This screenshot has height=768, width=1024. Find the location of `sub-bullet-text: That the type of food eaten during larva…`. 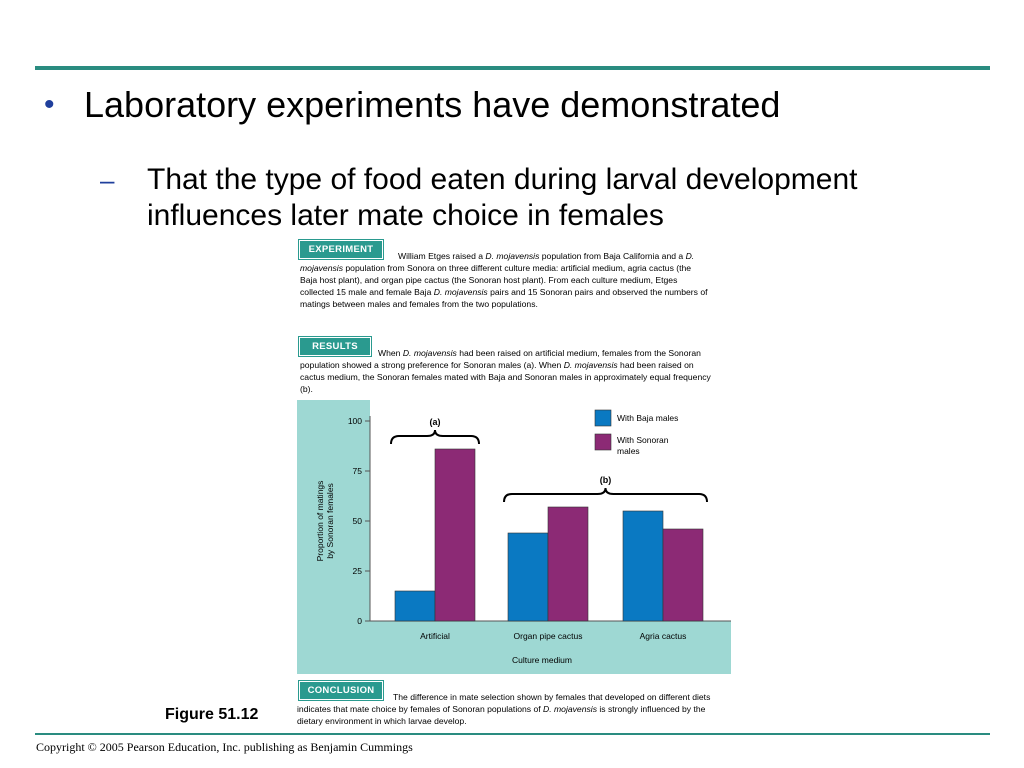

sub-bullet-text: That the type of food eaten during larva… is located at coordinates (502, 197).